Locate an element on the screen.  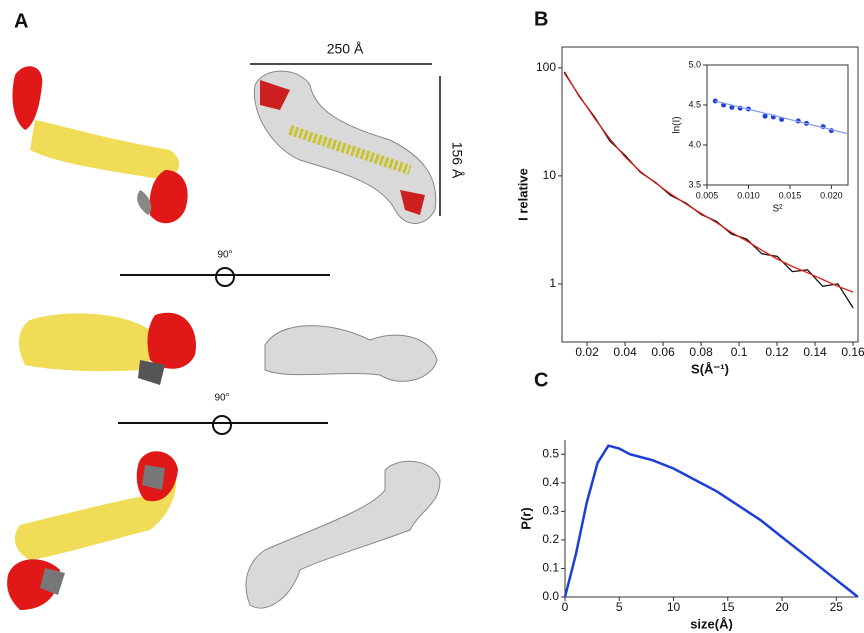
x-axis-label: size(Å) is located at coordinates (711, 623).